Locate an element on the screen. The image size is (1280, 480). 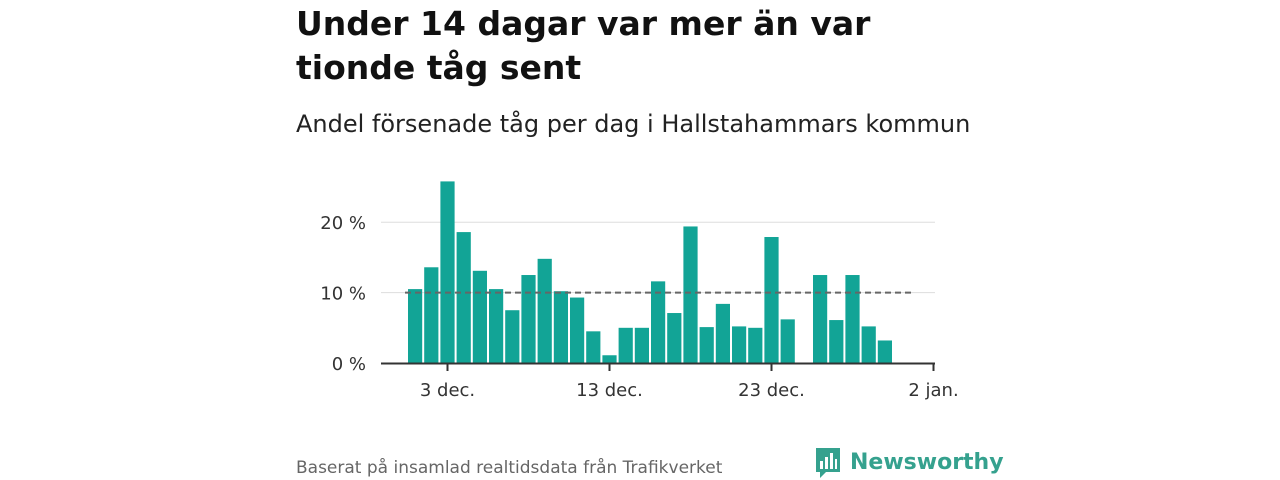
brand-name: Newsworthy is located at coordinates (927, 462).